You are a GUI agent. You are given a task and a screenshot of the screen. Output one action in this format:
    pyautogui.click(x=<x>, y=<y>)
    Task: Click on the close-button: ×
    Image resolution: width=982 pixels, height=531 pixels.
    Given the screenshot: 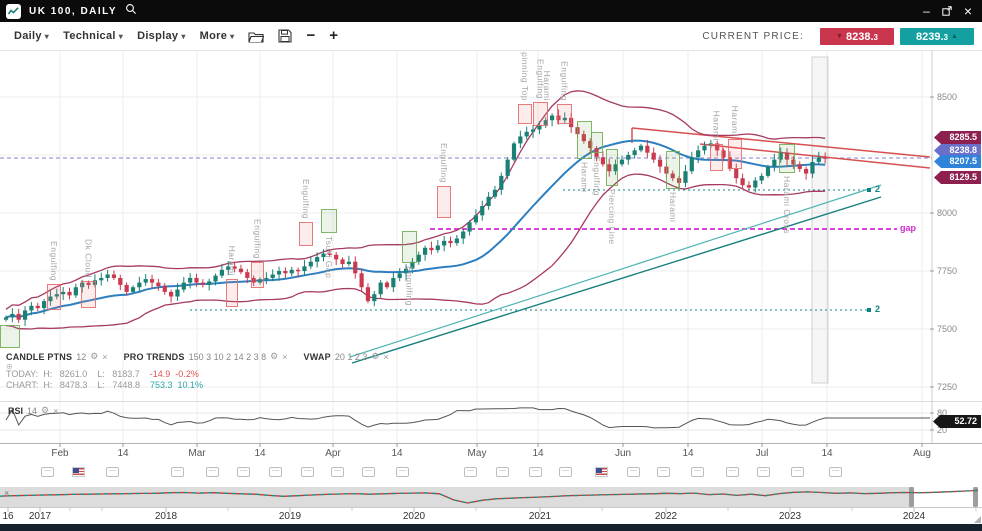 What is the action you would take?
    pyautogui.click(x=967, y=11)
    